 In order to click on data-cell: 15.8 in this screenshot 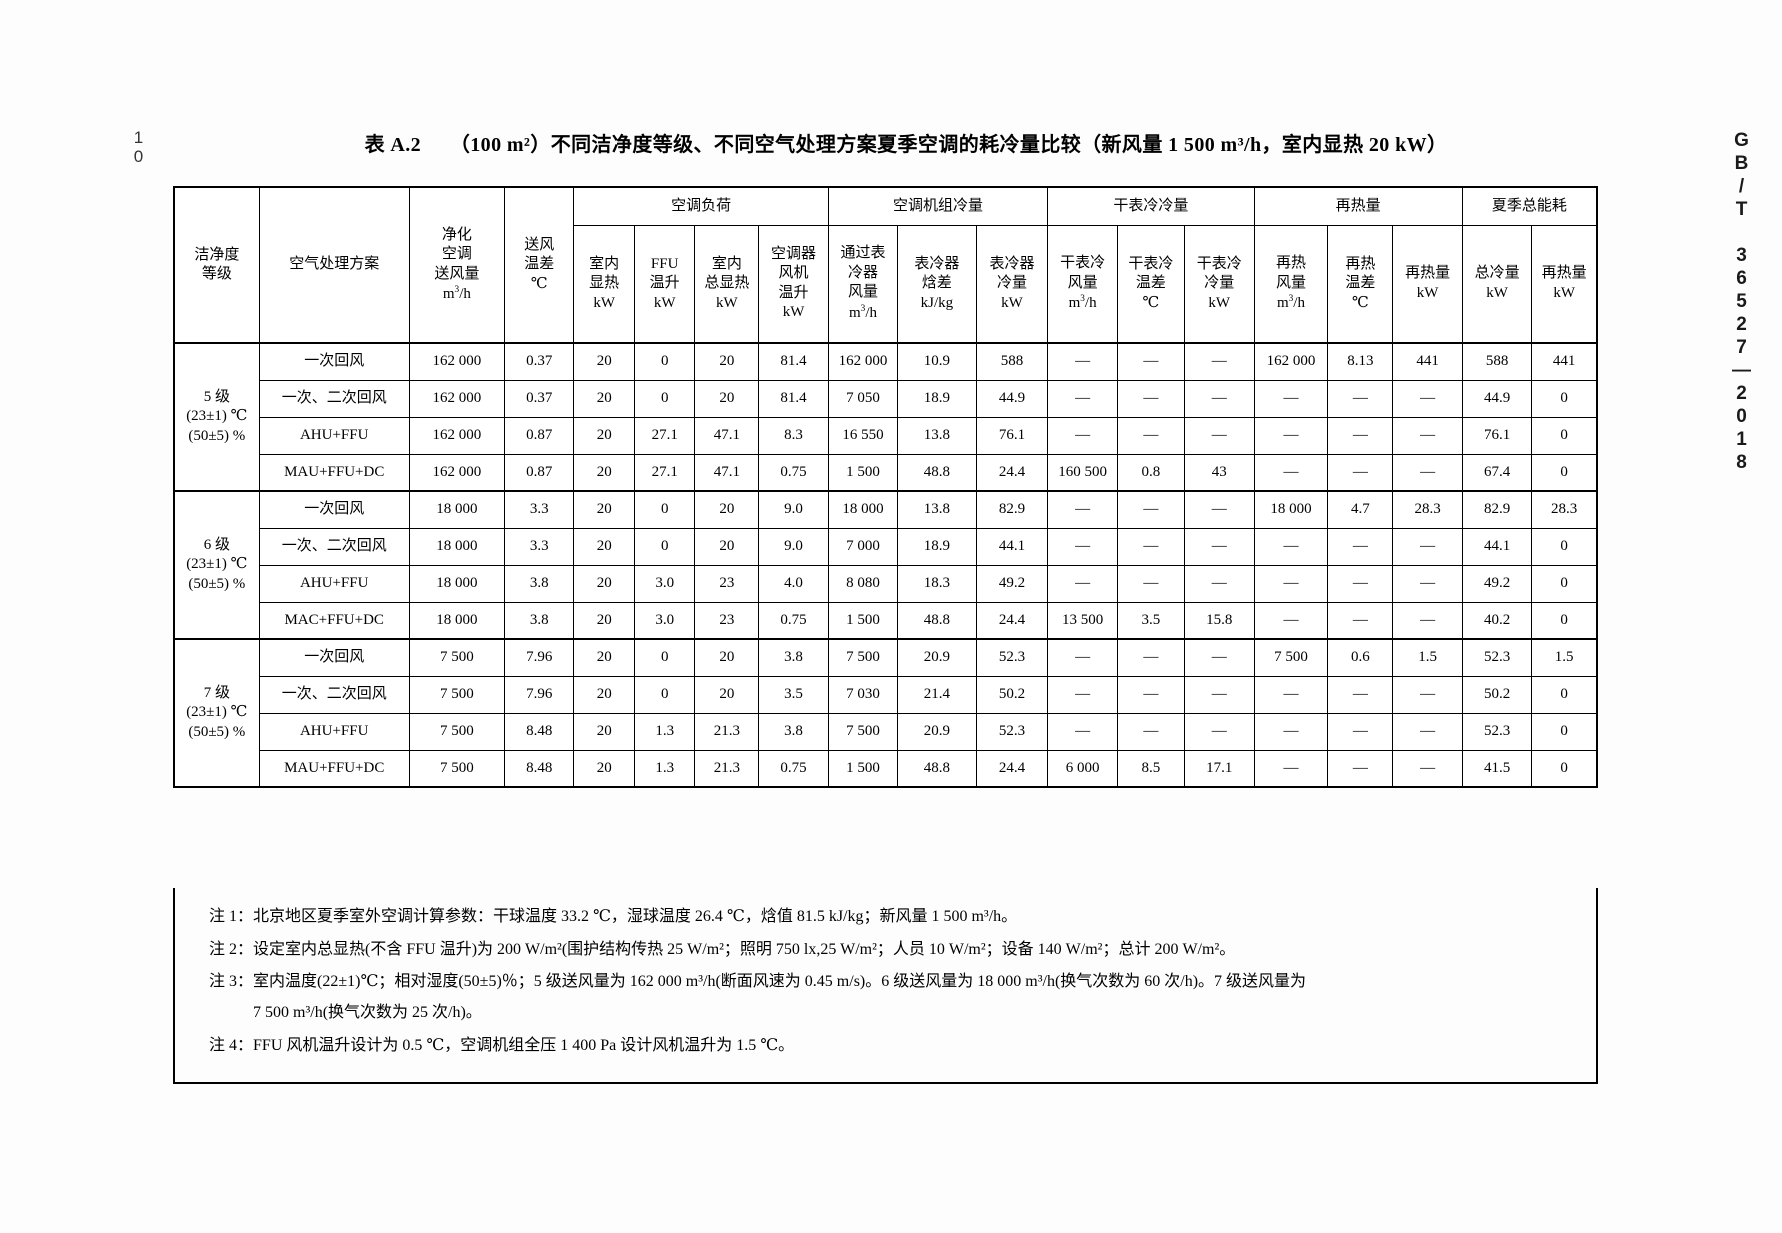, I will do `click(1219, 620)`.